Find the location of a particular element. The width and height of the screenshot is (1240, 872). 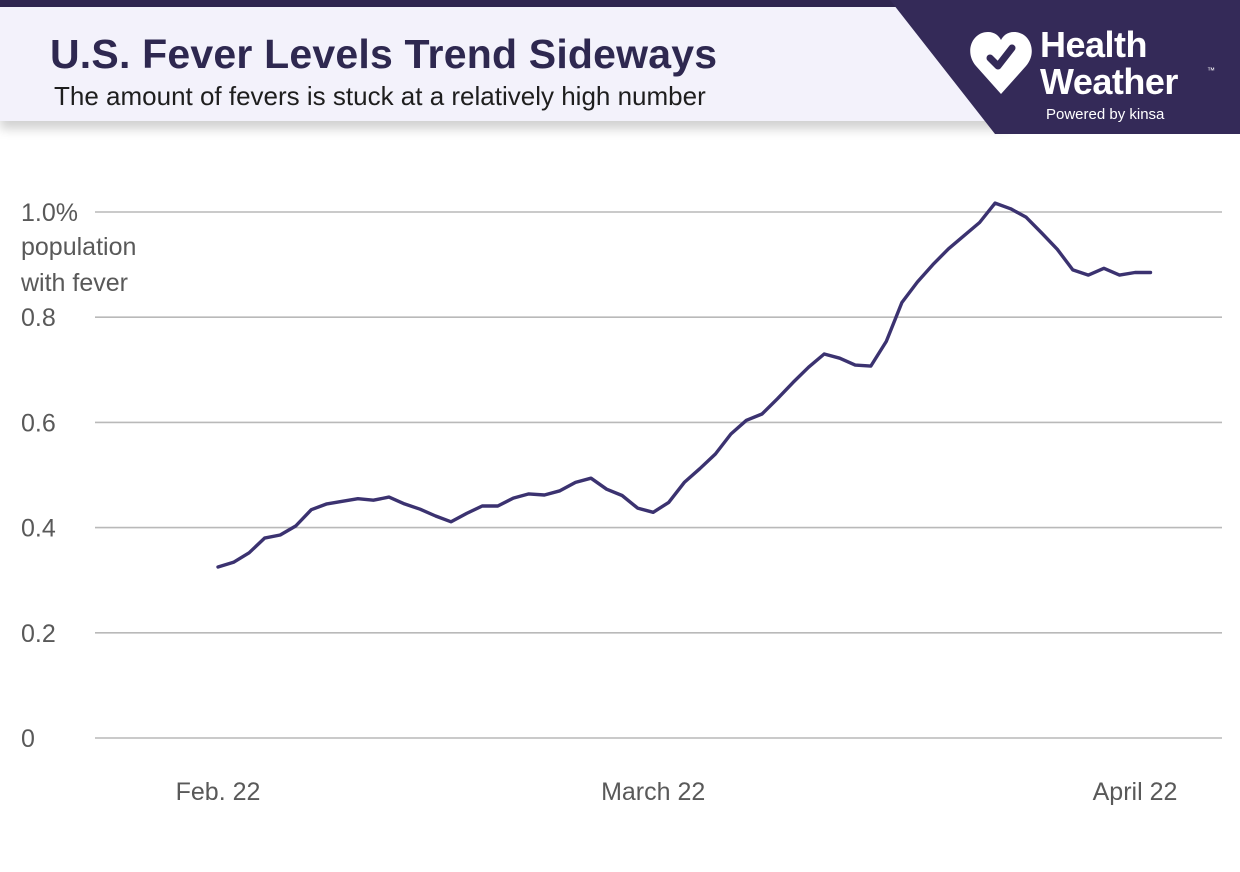

brand-name: Health Weather is located at coordinates (1109, 63).